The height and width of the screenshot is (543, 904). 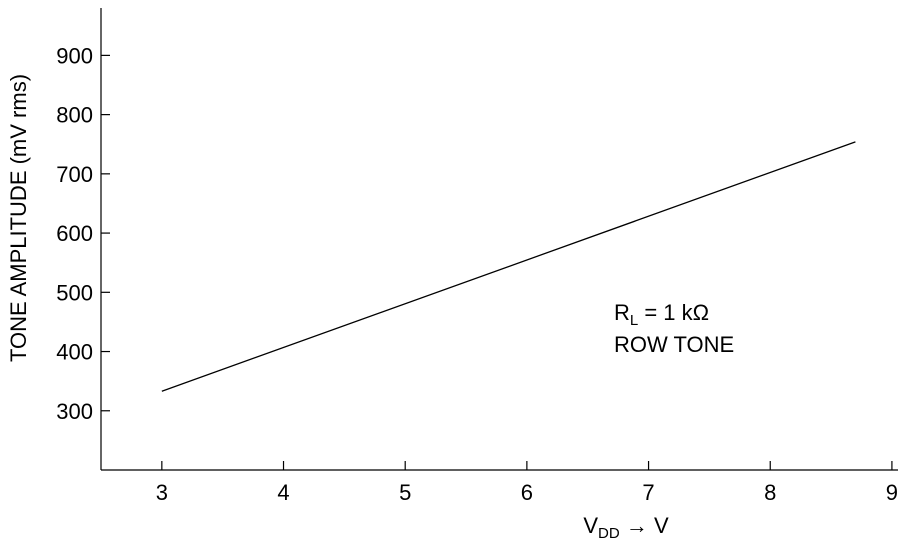 I want to click on x-tick-label: 4, so click(x=283, y=492).